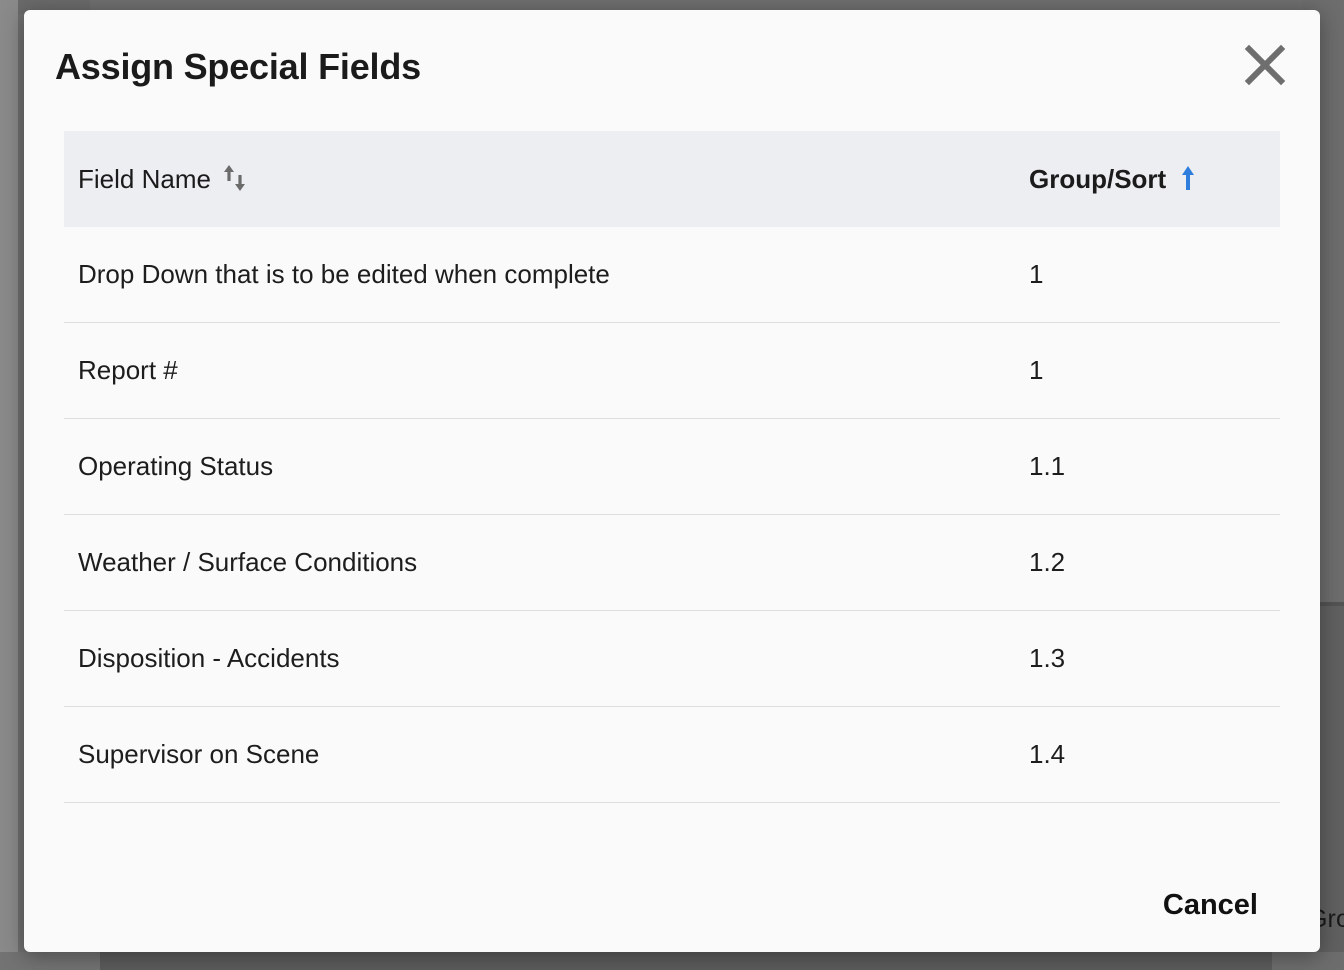  What do you see at coordinates (176, 466) in the screenshot?
I see `cell-field-name: Operating Status` at bounding box center [176, 466].